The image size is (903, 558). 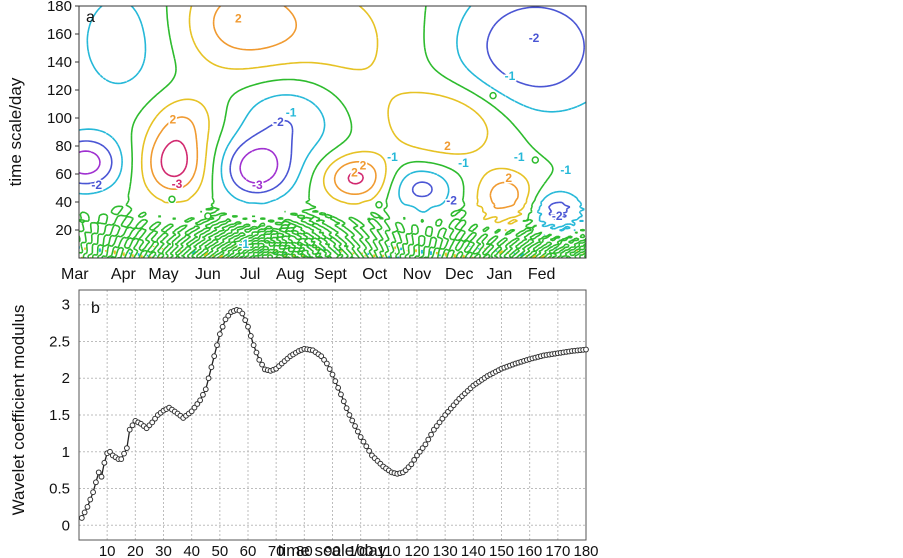 I want to click on y-tick-label: 3, so click(x=66, y=305).